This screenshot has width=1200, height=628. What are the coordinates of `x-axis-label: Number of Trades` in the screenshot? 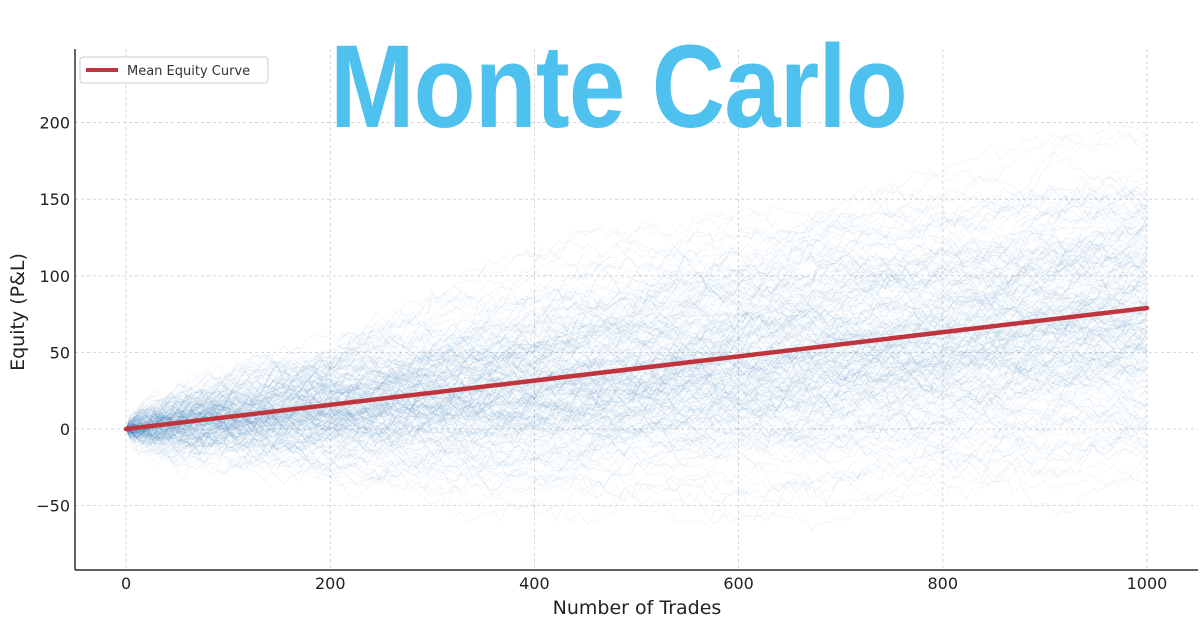 It's located at (637, 608).